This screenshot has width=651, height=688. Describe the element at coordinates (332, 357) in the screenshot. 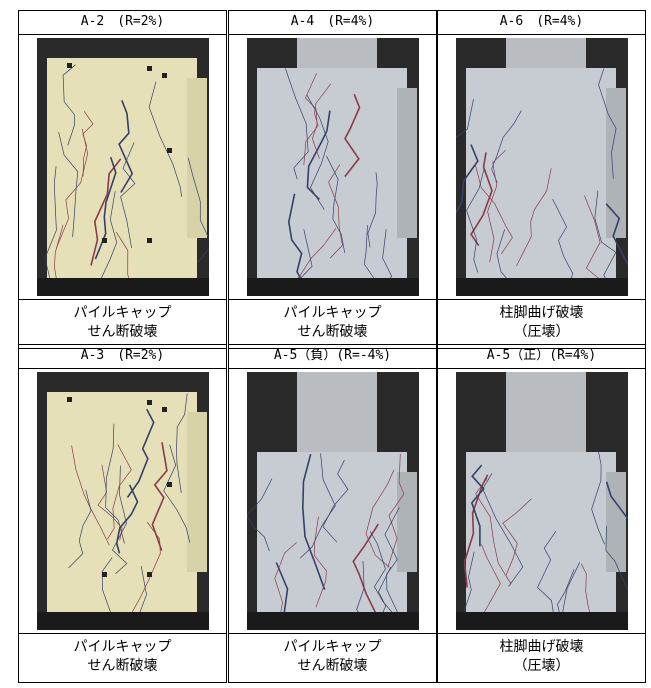

I see `cell-header: A-5（負）(R=-4%)` at that location.